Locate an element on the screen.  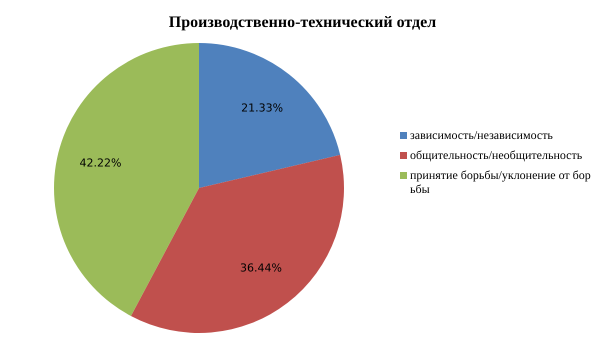
legend-label: зависимость/независимость is located at coordinates (481, 135).